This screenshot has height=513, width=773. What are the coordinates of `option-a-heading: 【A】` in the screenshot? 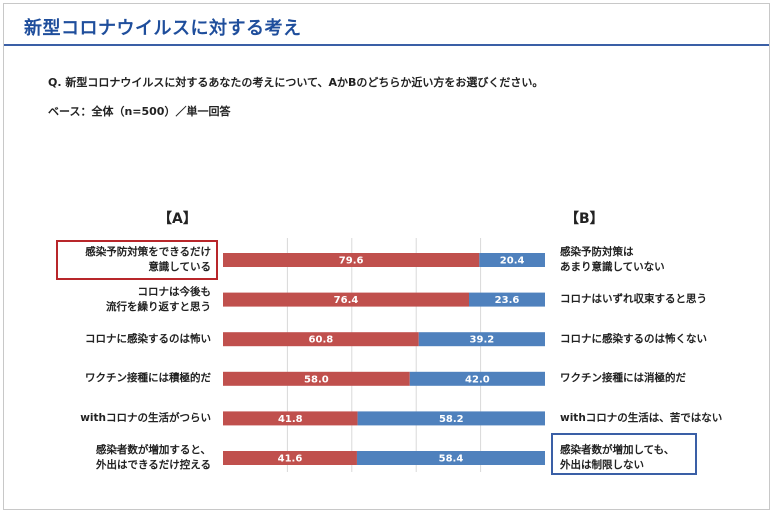 It's located at (177, 219).